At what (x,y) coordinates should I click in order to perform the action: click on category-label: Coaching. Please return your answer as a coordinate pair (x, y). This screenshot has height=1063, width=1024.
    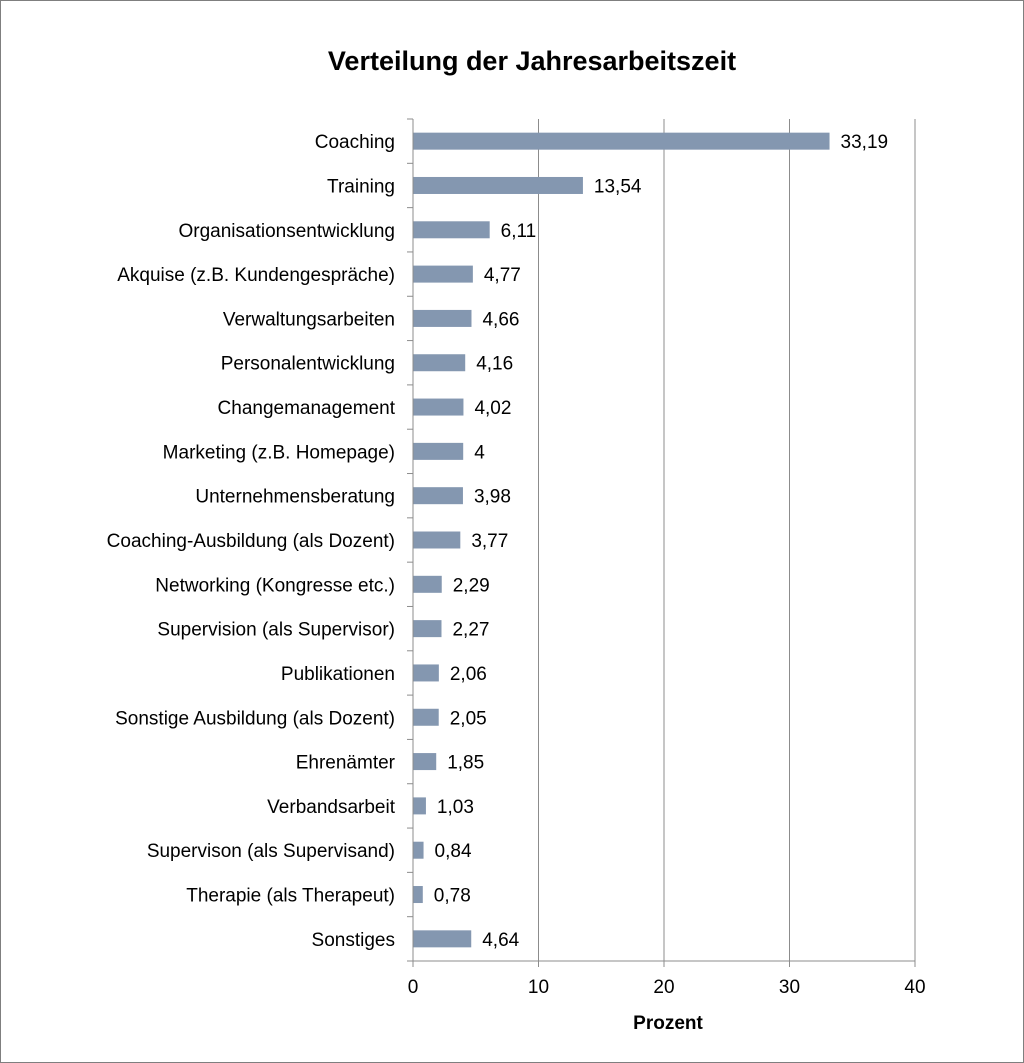
    Looking at the image, I should click on (355, 142).